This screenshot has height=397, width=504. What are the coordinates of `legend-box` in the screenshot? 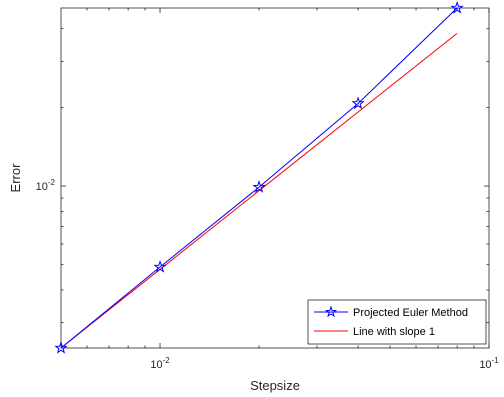 It's located at (397, 322).